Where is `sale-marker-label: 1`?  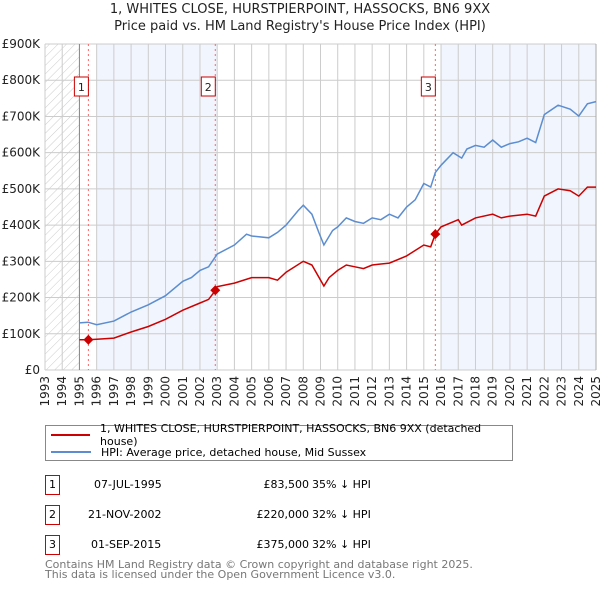
sale-marker-label: 1 is located at coordinates (81, 87).